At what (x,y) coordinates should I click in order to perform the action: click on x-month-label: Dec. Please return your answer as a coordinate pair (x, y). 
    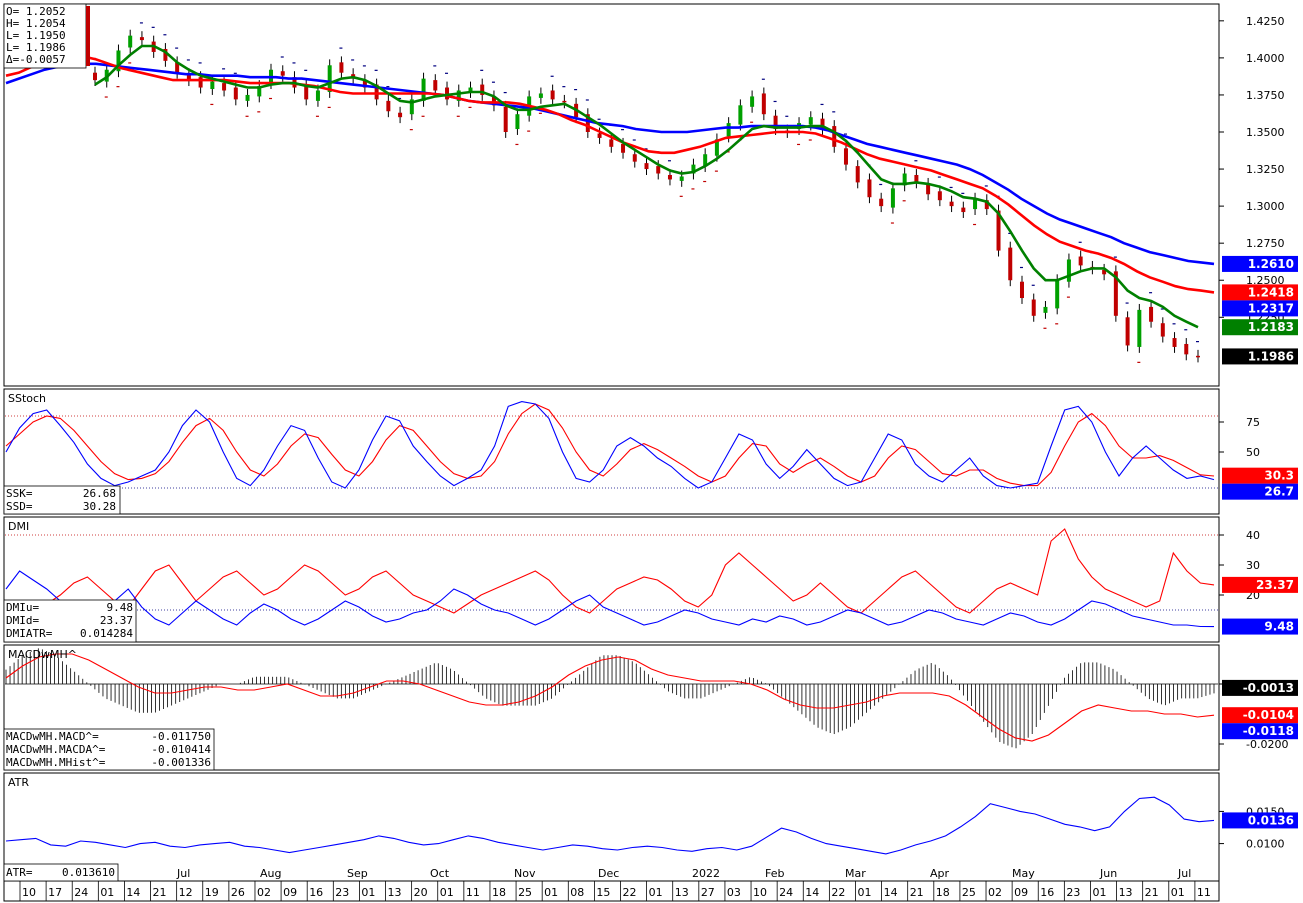
    Looking at the image, I should click on (608, 873).